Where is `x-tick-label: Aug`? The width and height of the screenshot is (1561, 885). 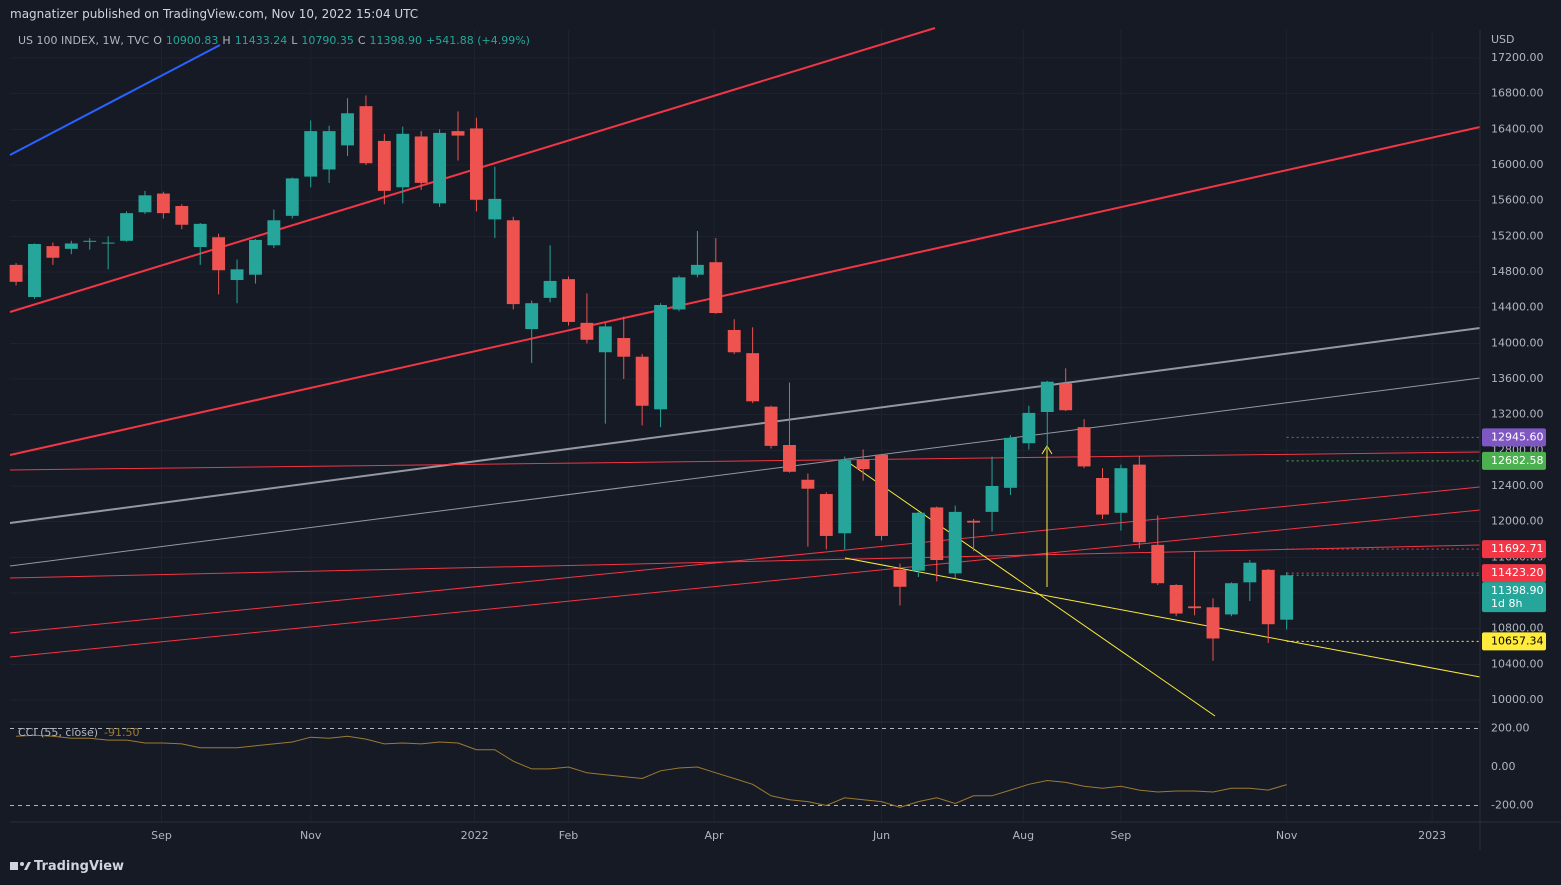
x-tick-label: Aug is located at coordinates (1023, 835).